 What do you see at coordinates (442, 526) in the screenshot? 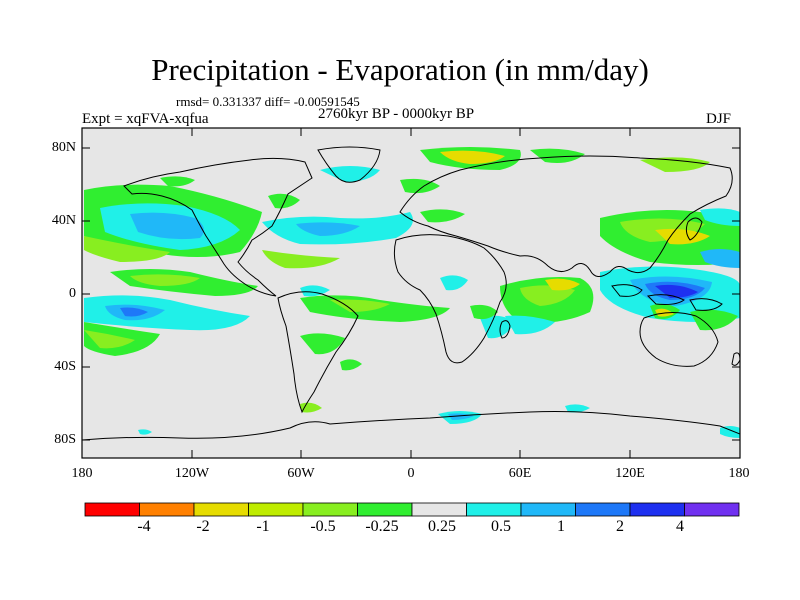
I see `colorbar-label: 0.25` at bounding box center [442, 526].